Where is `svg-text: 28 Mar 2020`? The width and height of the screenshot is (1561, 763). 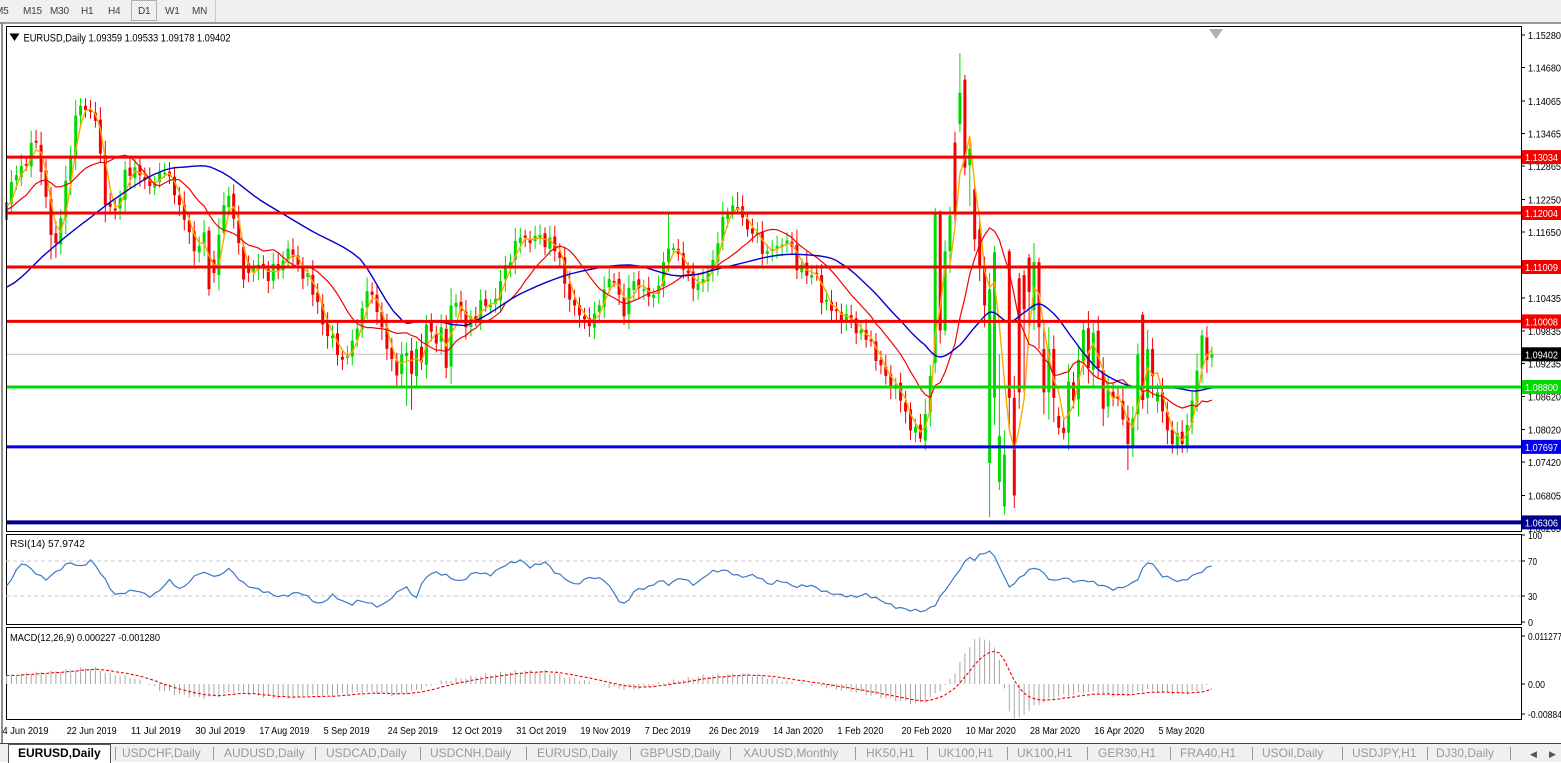 svg-text: 28 Mar 2020 is located at coordinates (1055, 731).